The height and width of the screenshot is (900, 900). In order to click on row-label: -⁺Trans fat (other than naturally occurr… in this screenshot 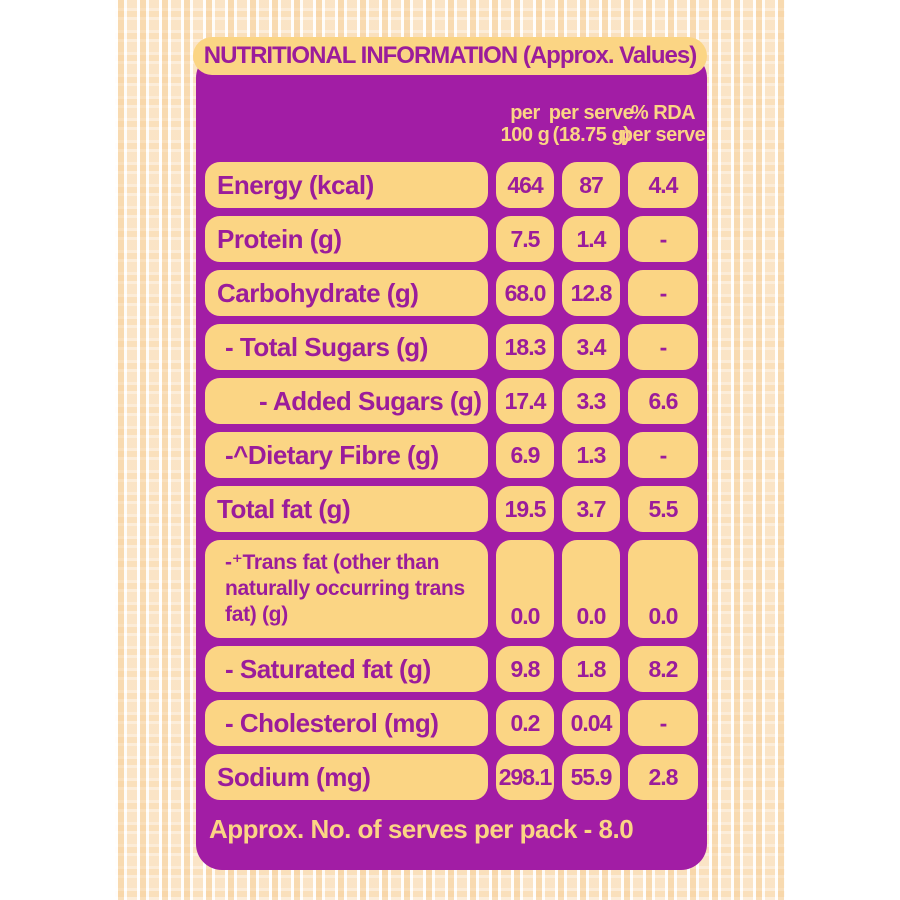, I will do `click(346, 589)`.